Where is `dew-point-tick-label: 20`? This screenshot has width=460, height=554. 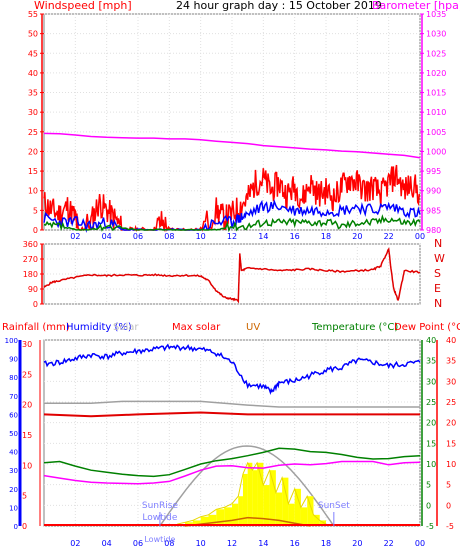 dew-point-tick-label: 20 is located at coordinates (451, 423).